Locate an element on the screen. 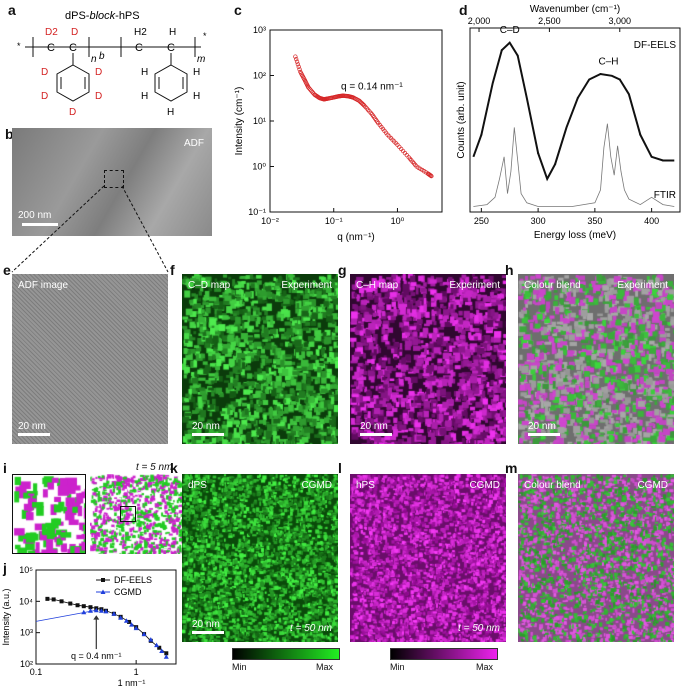  structure-title: dPS-block-hPS is located at coordinates (102, 16).